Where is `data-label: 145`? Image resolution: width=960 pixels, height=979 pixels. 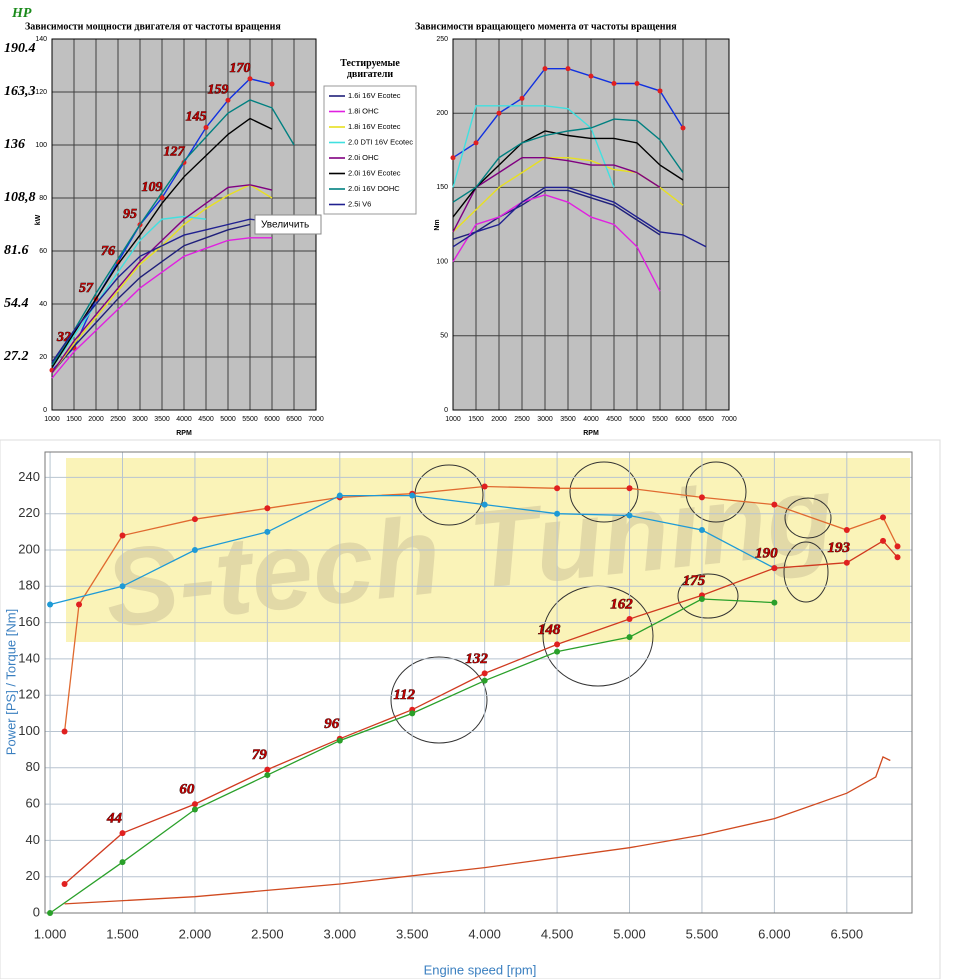
data-label: 145 is located at coordinates (196, 117).